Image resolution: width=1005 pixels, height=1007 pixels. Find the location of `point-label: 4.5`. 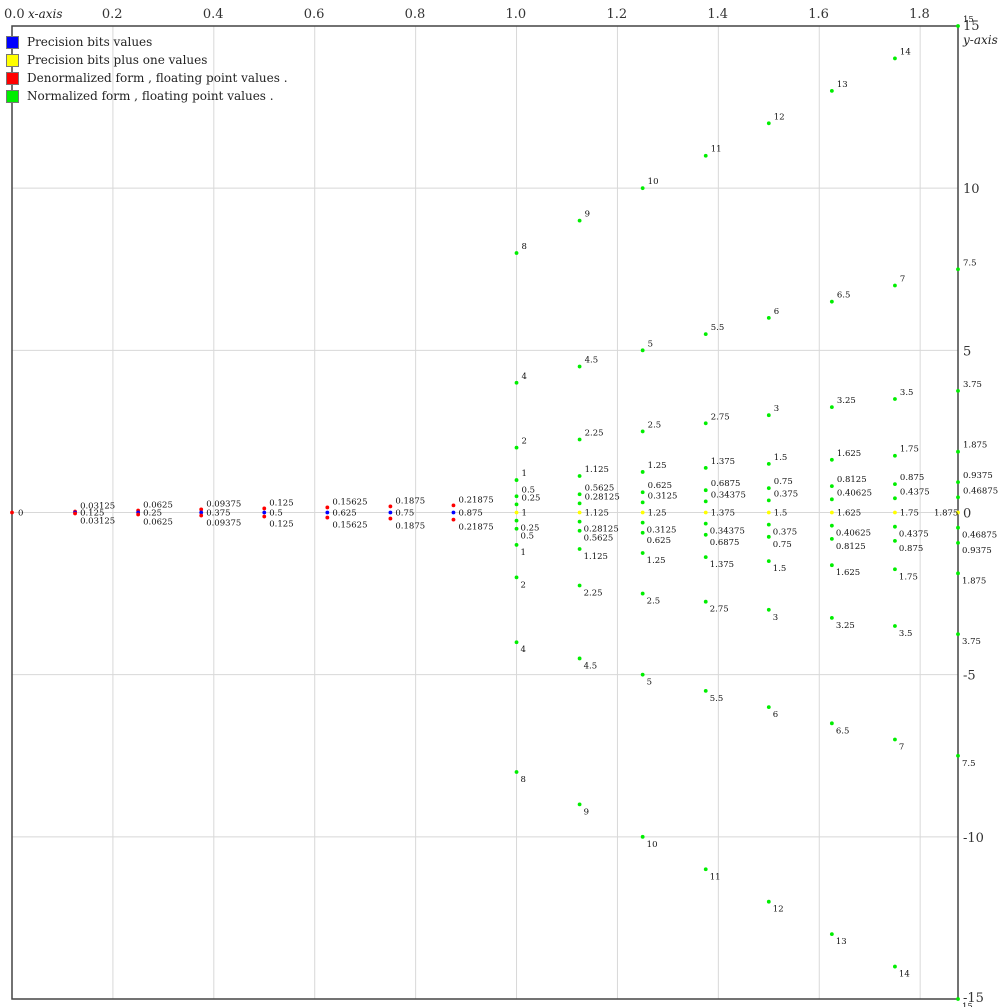

point-label: 4.5 is located at coordinates (592, 361).